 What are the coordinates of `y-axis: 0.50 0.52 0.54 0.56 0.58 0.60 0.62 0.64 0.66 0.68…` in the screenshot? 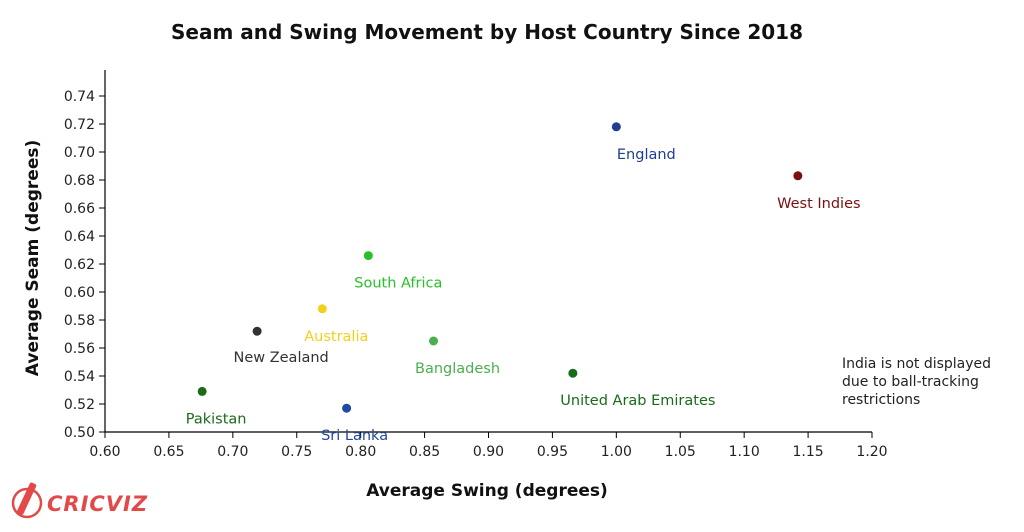 It's located at (85, 255).